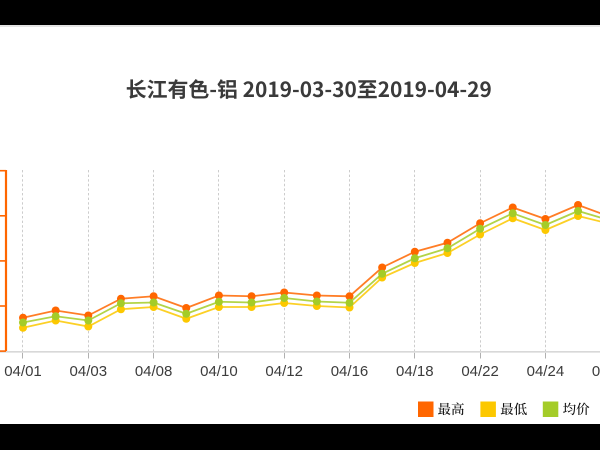  Describe the element at coordinates (596, 371) in the screenshot. I see `svg-text: 04/26` at that location.